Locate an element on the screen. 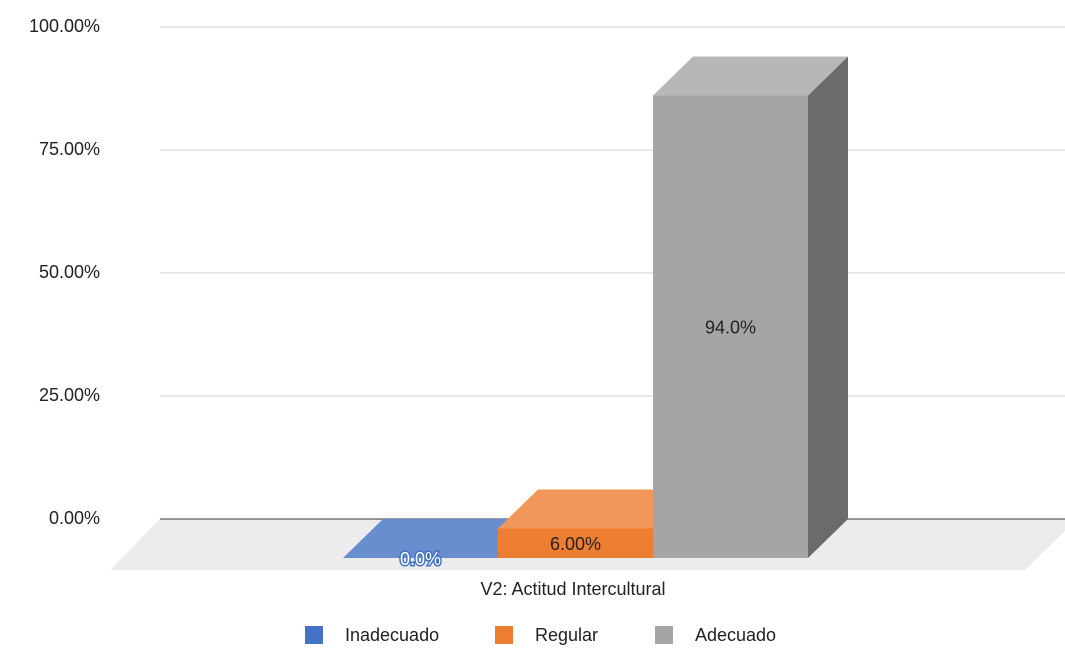 This screenshot has height=648, width=1065. y-tick-label: 75.00% is located at coordinates (69, 149).